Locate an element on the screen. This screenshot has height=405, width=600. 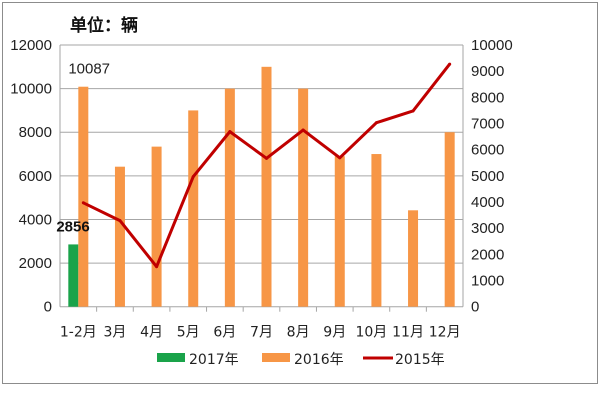
x-tick-label: 7月 is located at coordinates (261, 333).